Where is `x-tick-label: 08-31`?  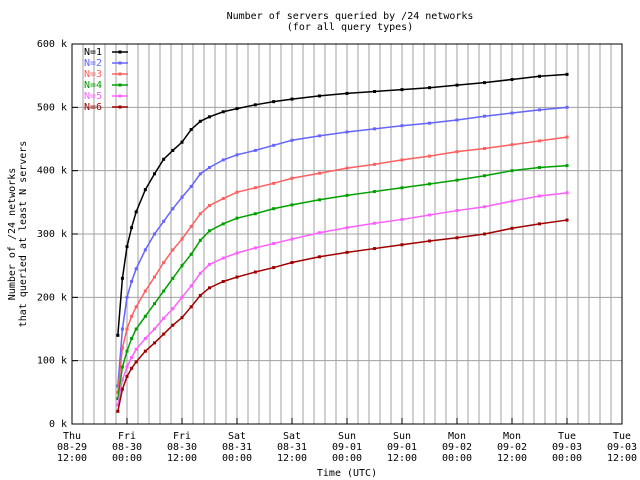
x-tick-label: 08-31 is located at coordinates (237, 447).